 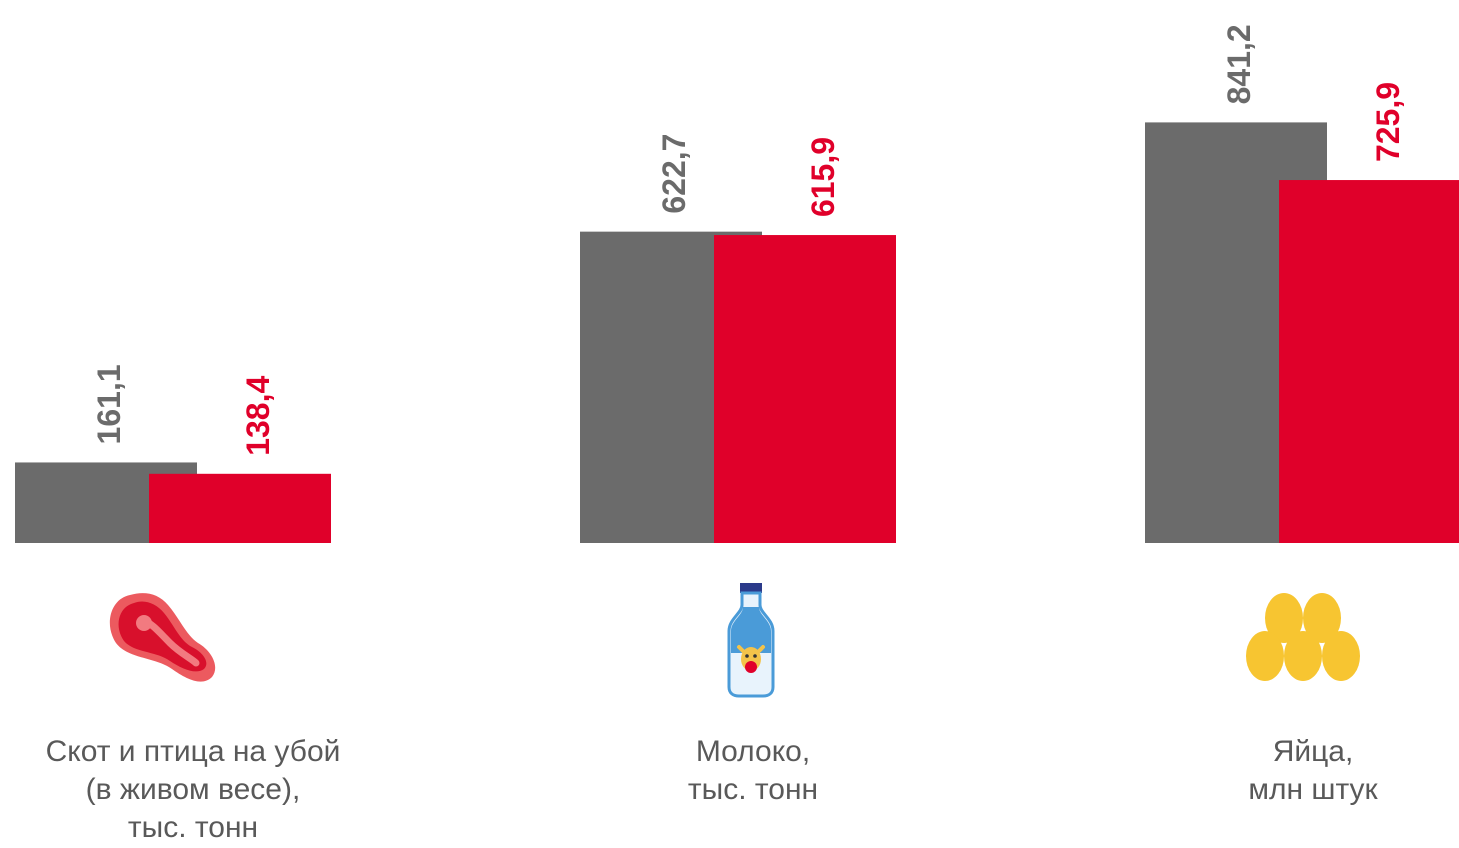 I want to click on value-label-eggs-series-1: 841,2, so click(x=1239, y=64).